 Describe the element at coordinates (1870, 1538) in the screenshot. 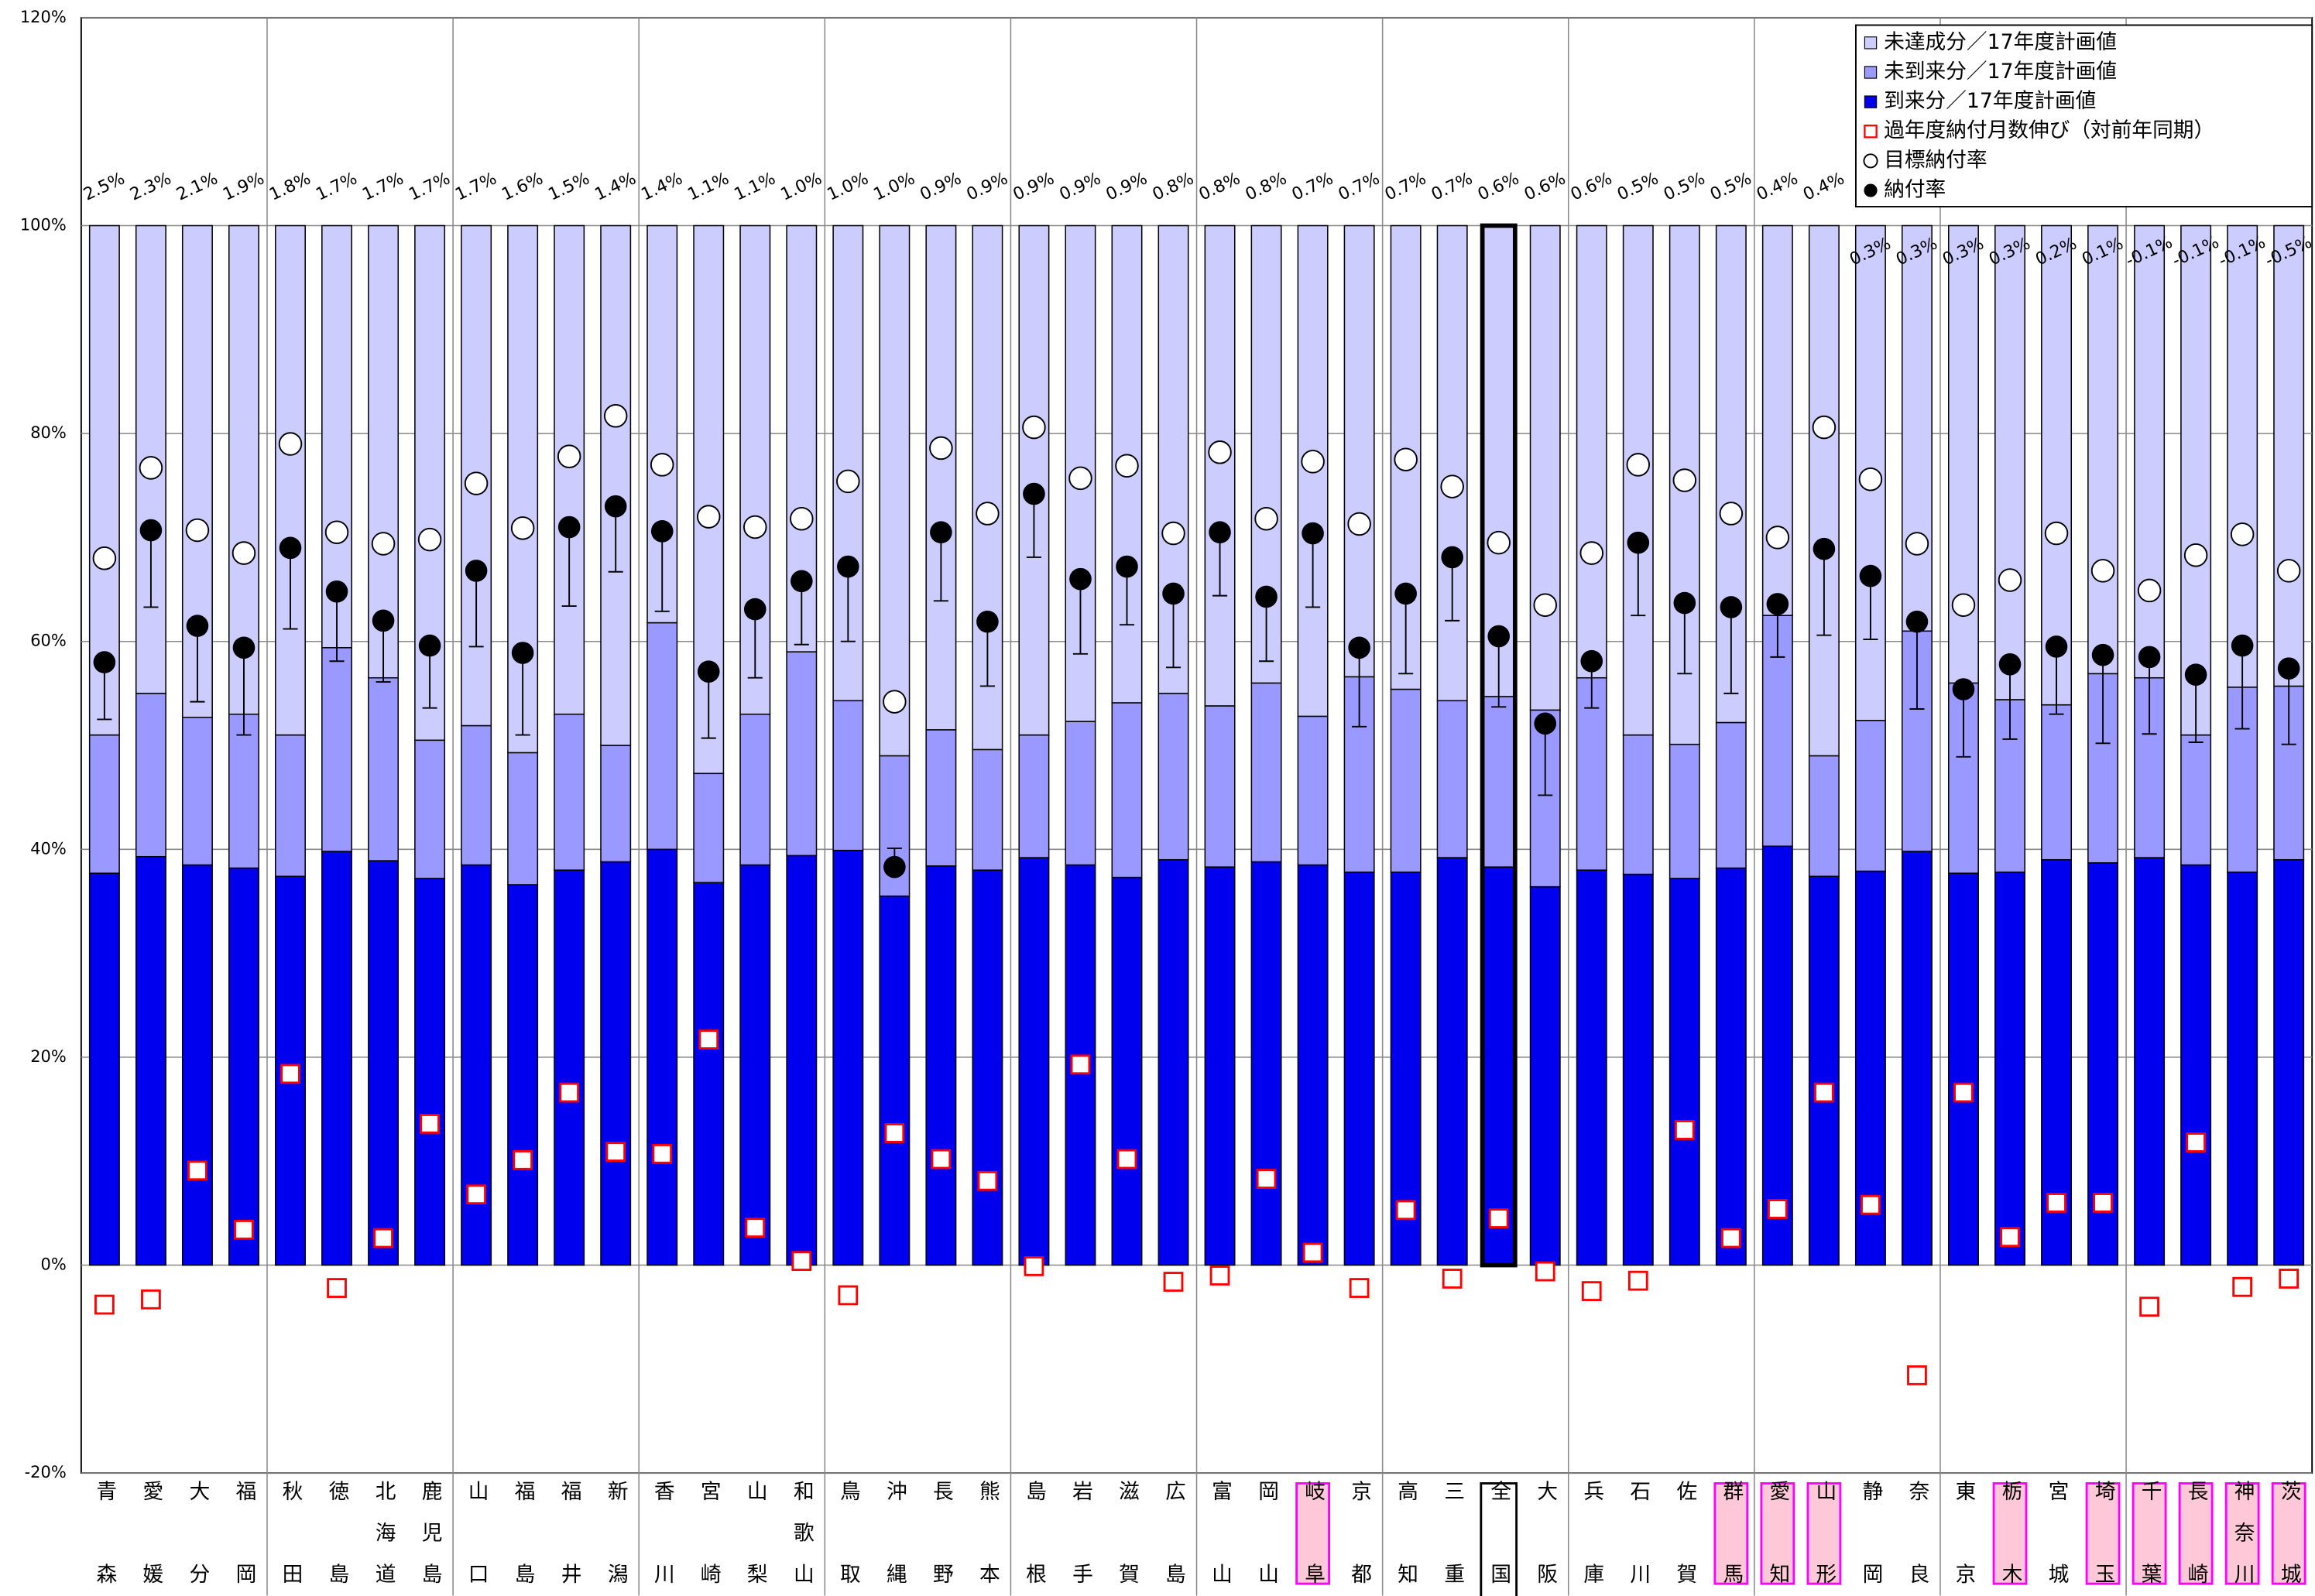

I see `x-tick-label: 静岡` at that location.